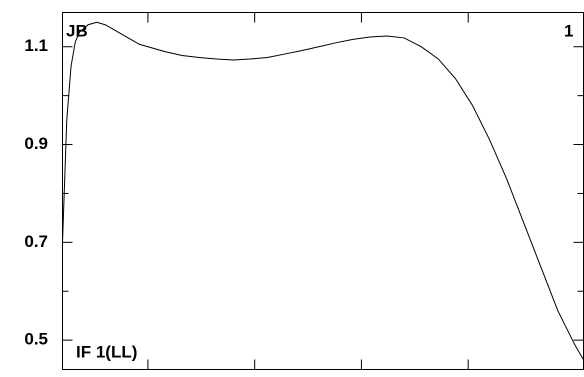 This screenshot has height=377, width=584. What do you see at coordinates (568, 30) in the screenshot?
I see `corner-label: 1` at bounding box center [568, 30].